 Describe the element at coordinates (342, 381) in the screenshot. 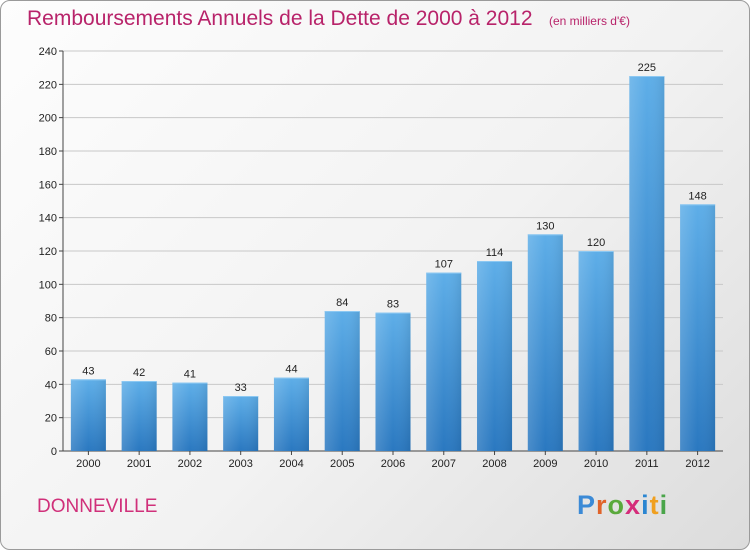

I see `bar-shine-2005` at that location.